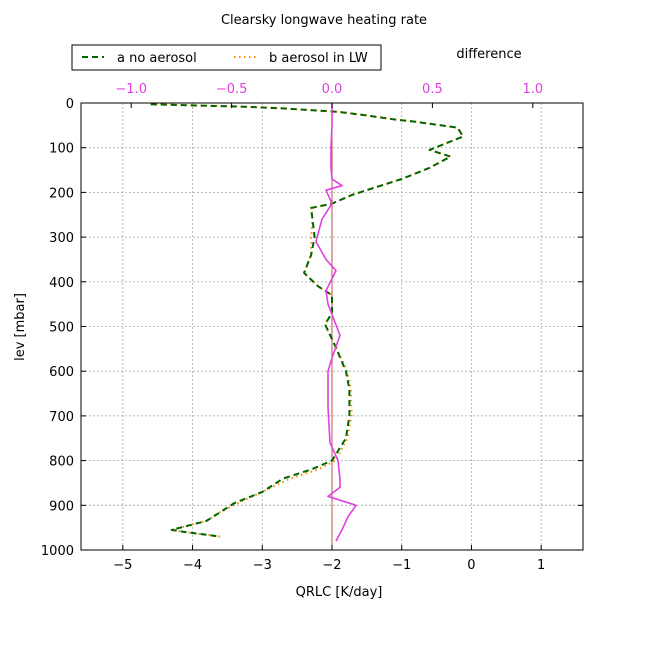  Describe the element at coordinates (331, 565) in the screenshot. I see `x-tick-label: −2` at that location.